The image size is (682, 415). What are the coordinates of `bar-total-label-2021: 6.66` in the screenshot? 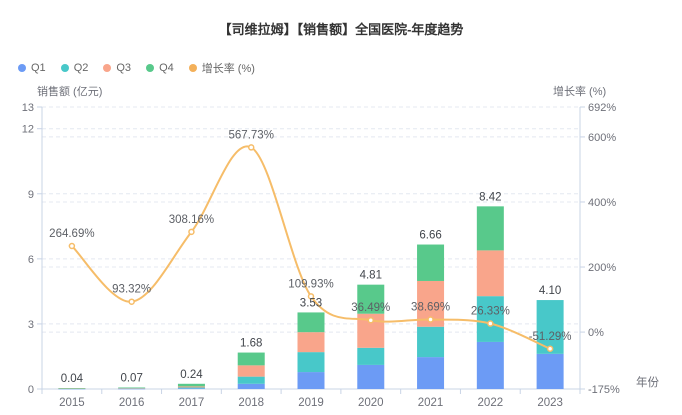 It's located at (430, 236).